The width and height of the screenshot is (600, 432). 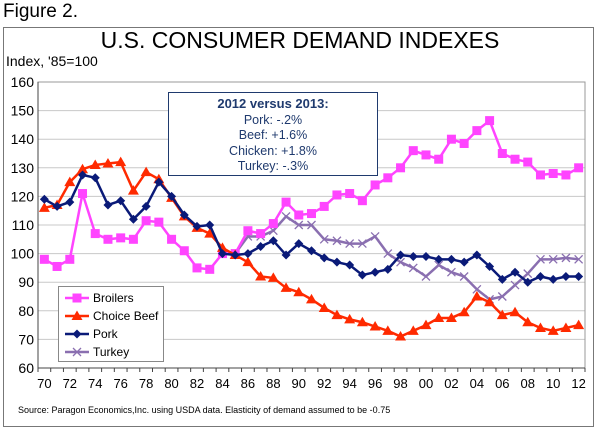 What do you see at coordinates (273, 383) in the screenshot?
I see `x-tick-label: 88` at bounding box center [273, 383].